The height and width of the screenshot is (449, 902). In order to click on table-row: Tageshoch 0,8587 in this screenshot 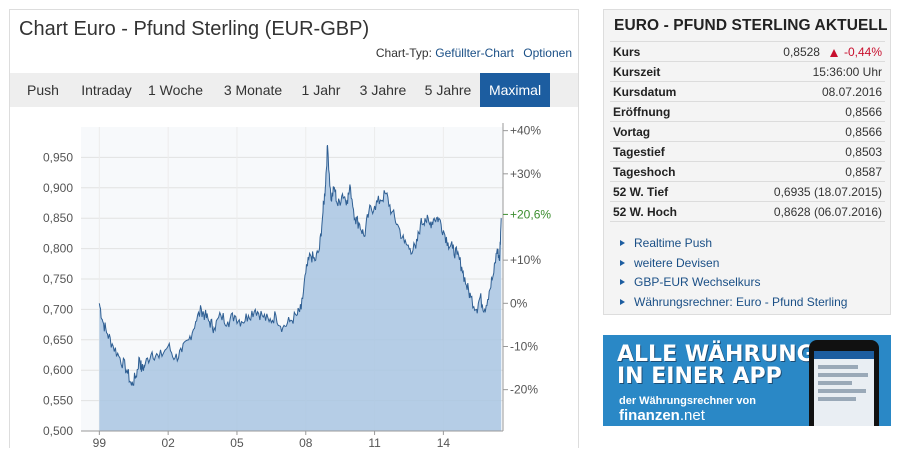, I will do `click(747, 171)`.